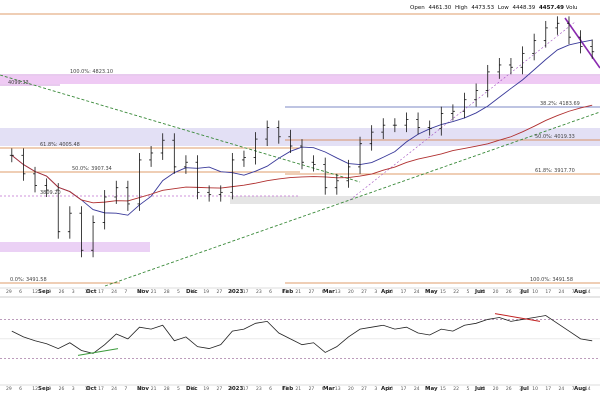 The image size is (600, 400). Describe the element at coordinates (479, 389) in the screenshot. I see `month-label: Jun` at that location.